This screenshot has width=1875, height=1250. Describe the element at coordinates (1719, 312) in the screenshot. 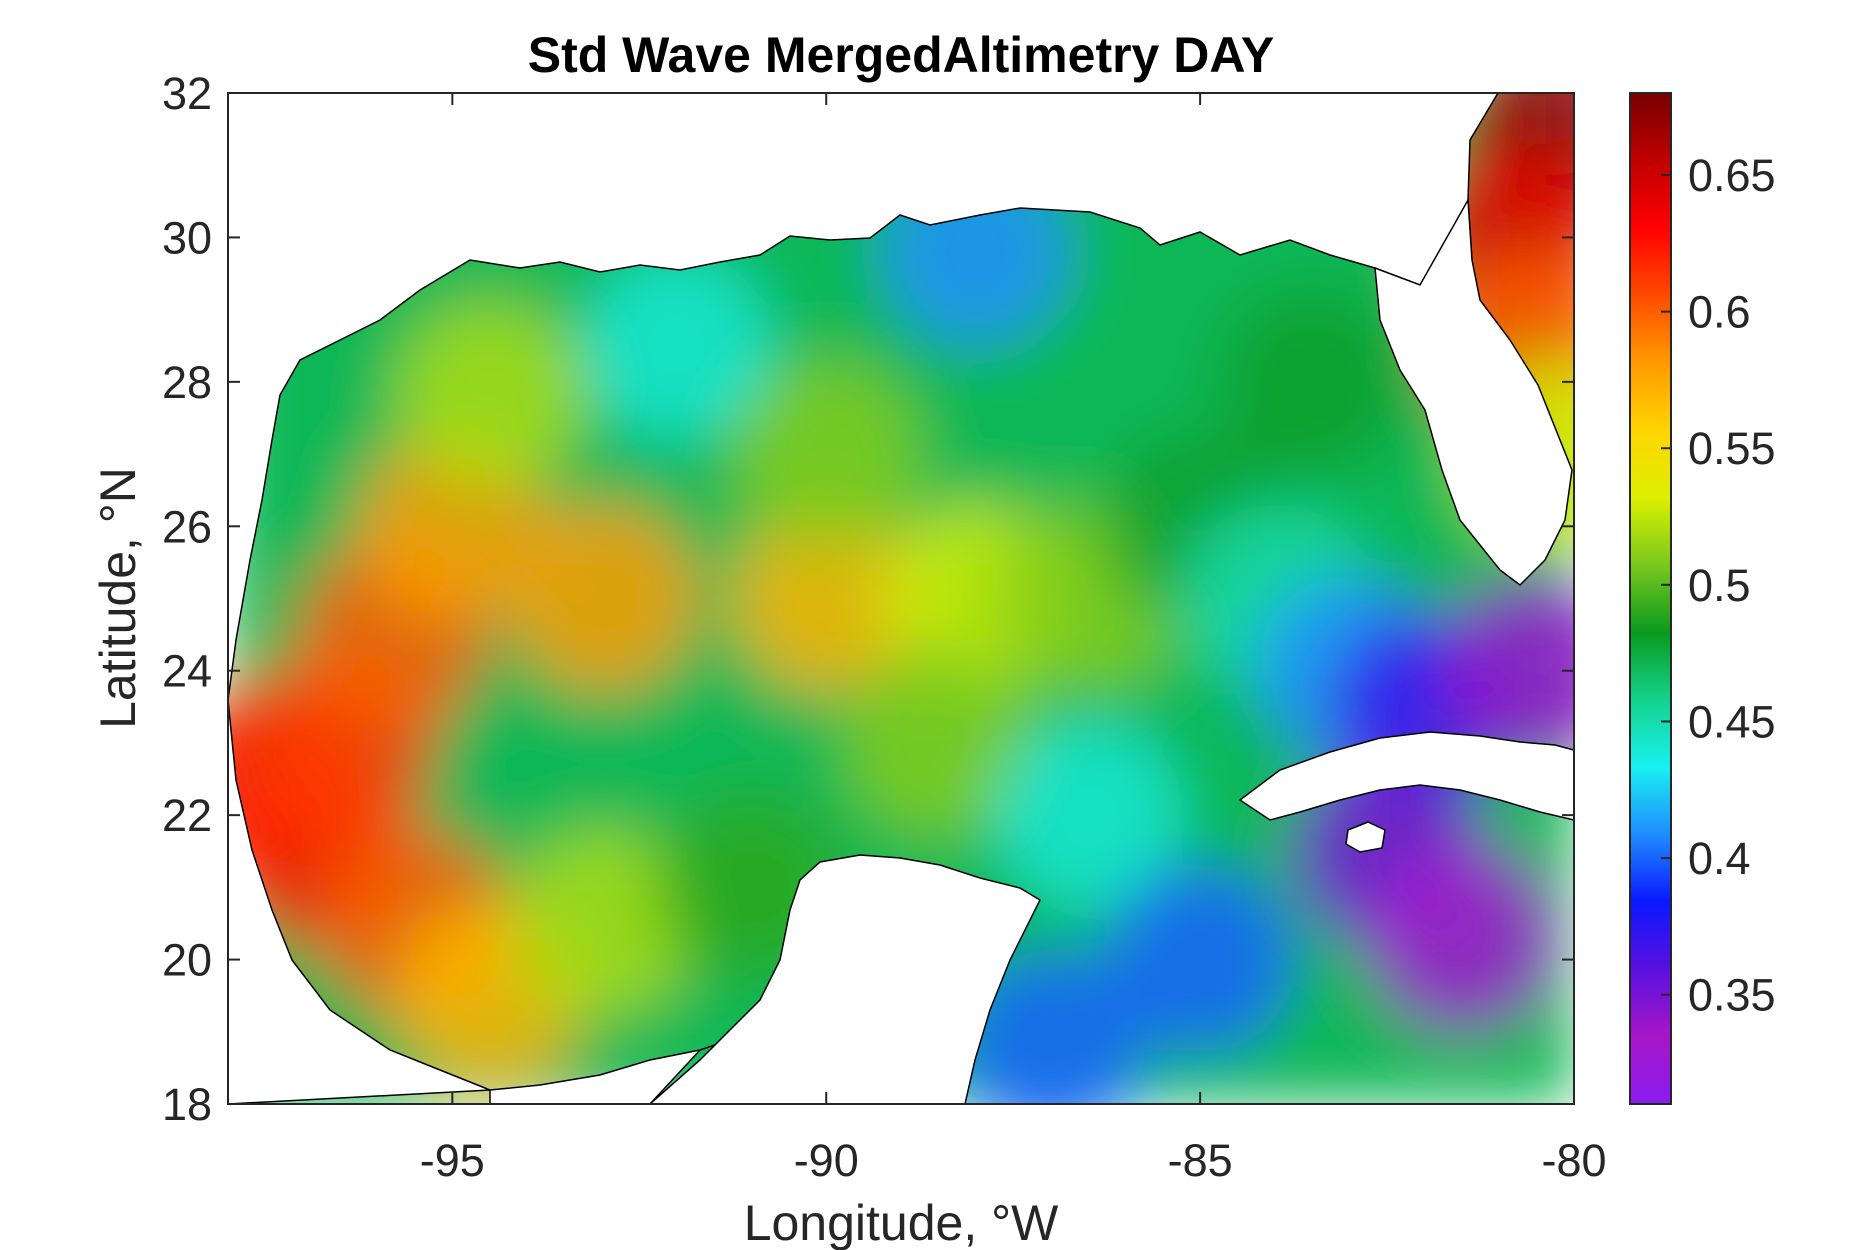

I see `colorbar-tick-label: 0.6` at that location.